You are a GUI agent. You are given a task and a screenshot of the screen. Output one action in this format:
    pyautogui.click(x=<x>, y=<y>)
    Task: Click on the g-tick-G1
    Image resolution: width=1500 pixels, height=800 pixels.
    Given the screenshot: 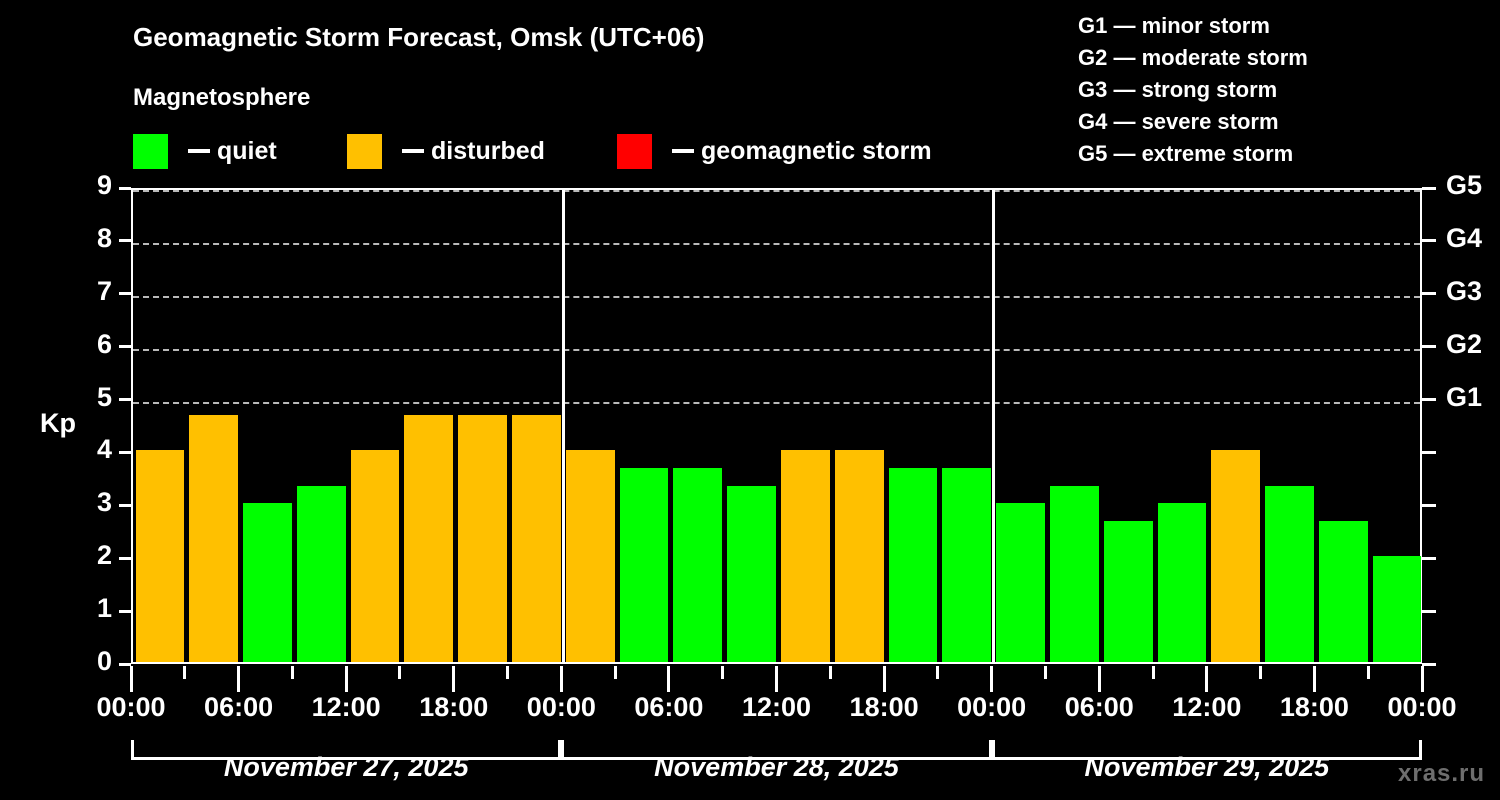 What is the action you would take?
    pyautogui.click(x=1429, y=400)
    